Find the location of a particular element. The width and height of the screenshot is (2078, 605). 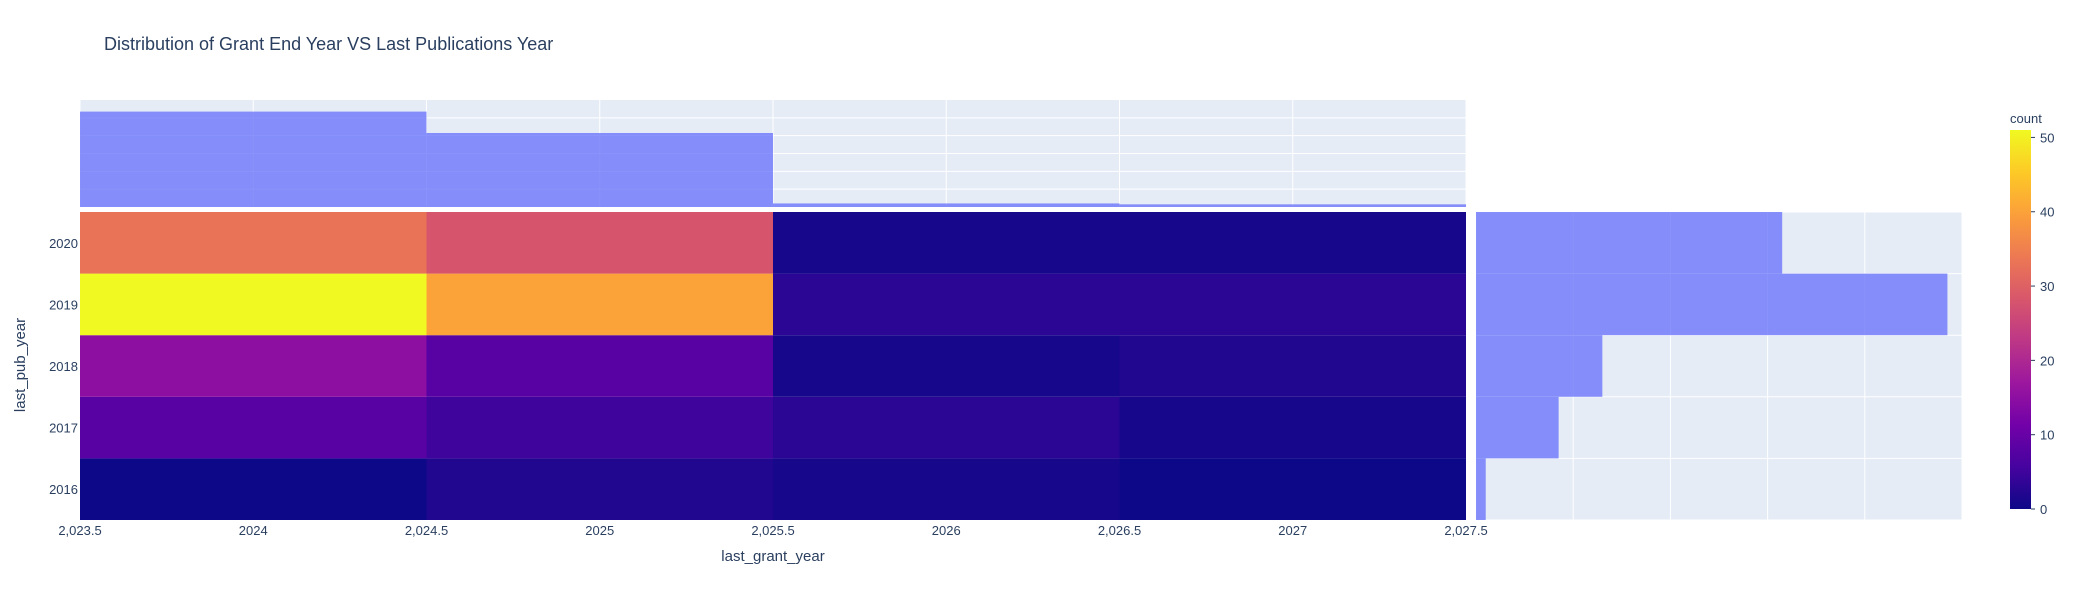

x-tick-label: 2026 is located at coordinates (946, 530).